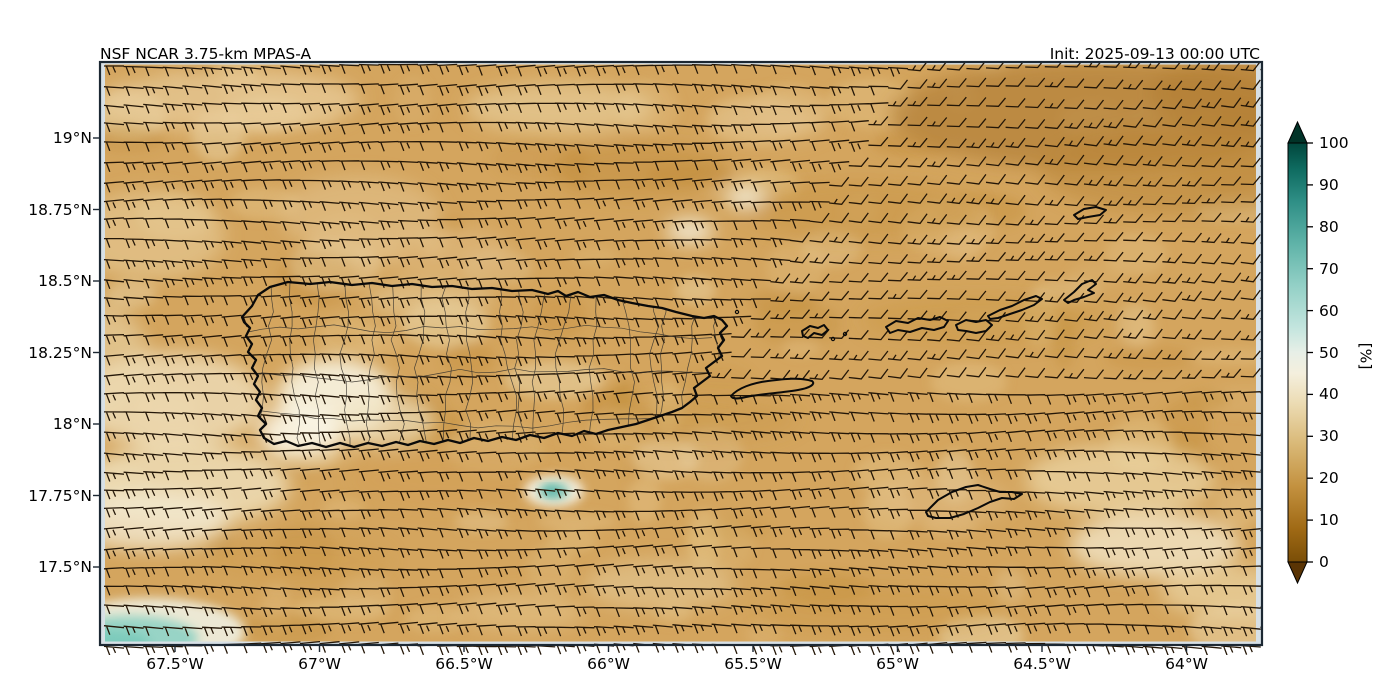 The height and width of the screenshot is (687, 1390). What do you see at coordinates (1334, 143) in the screenshot?
I see `colorbar-tick-label: 100` at bounding box center [1334, 143].